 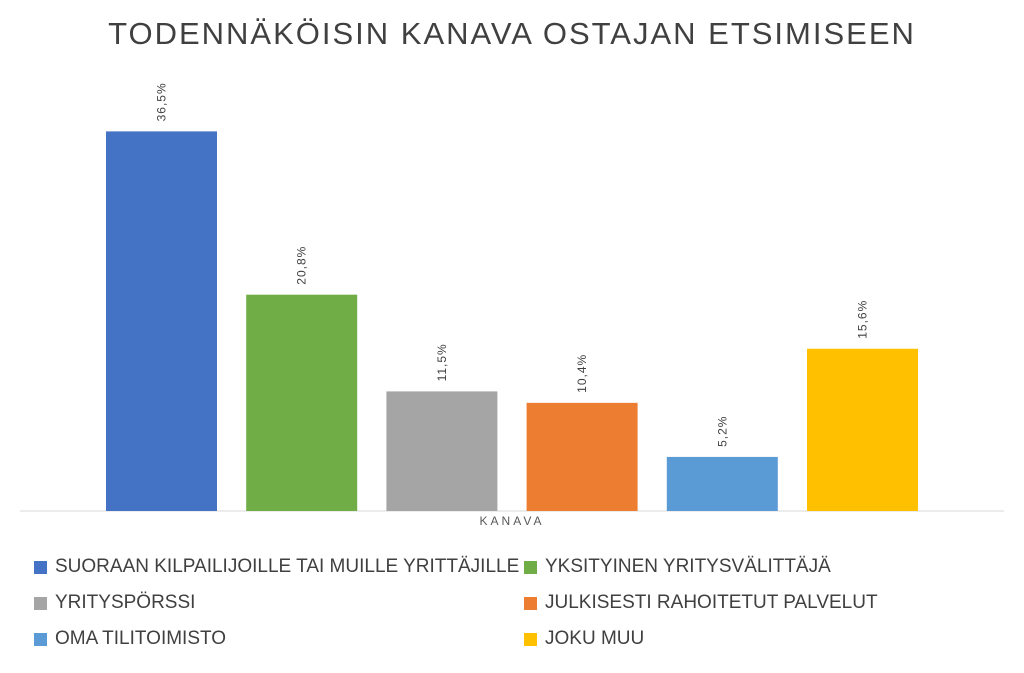 What do you see at coordinates (595, 638) in the screenshot?
I see `legend-label: JOKU MUU` at bounding box center [595, 638].